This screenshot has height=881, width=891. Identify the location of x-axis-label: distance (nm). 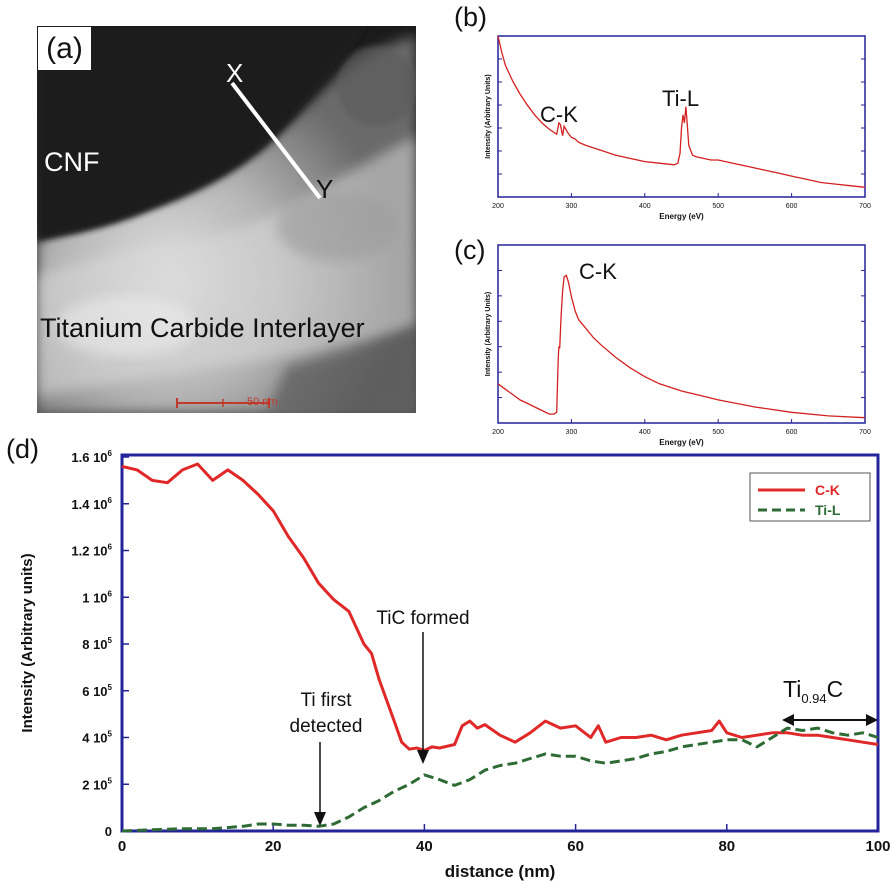
(500, 871).